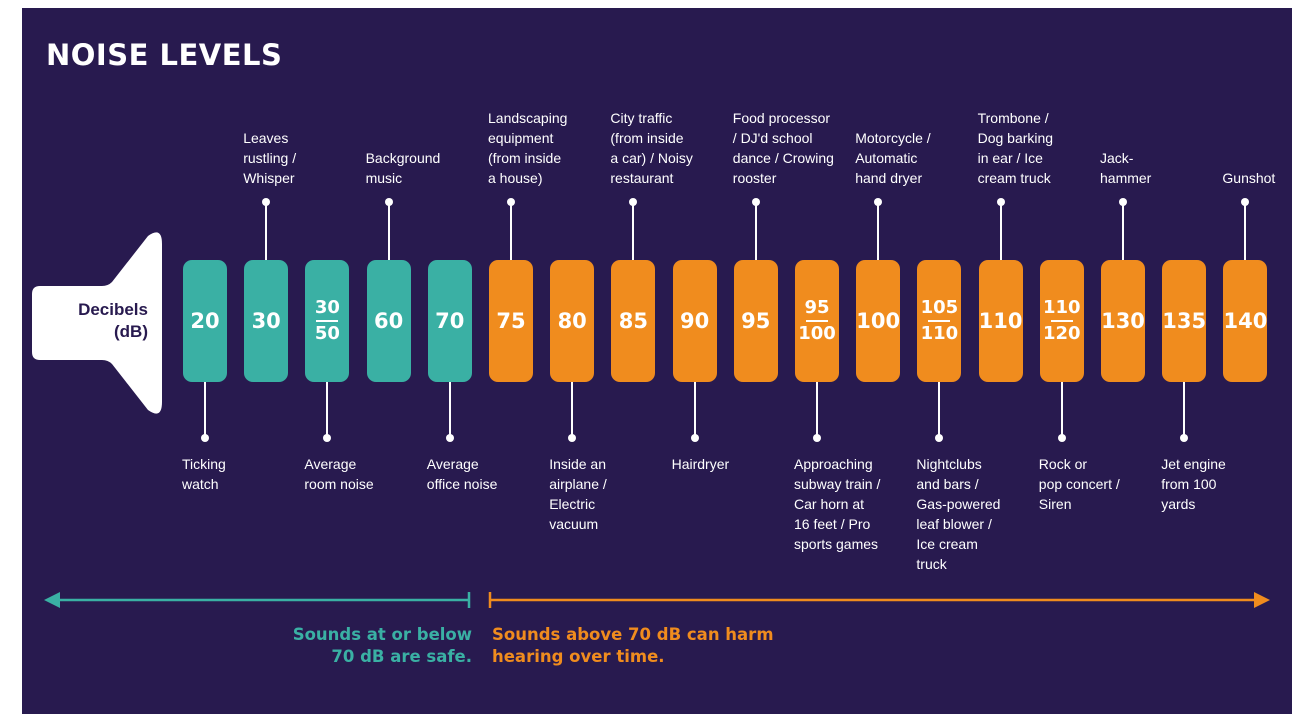 The height and width of the screenshot is (719, 1309). I want to click on level-pill: 20, so click(205, 321).